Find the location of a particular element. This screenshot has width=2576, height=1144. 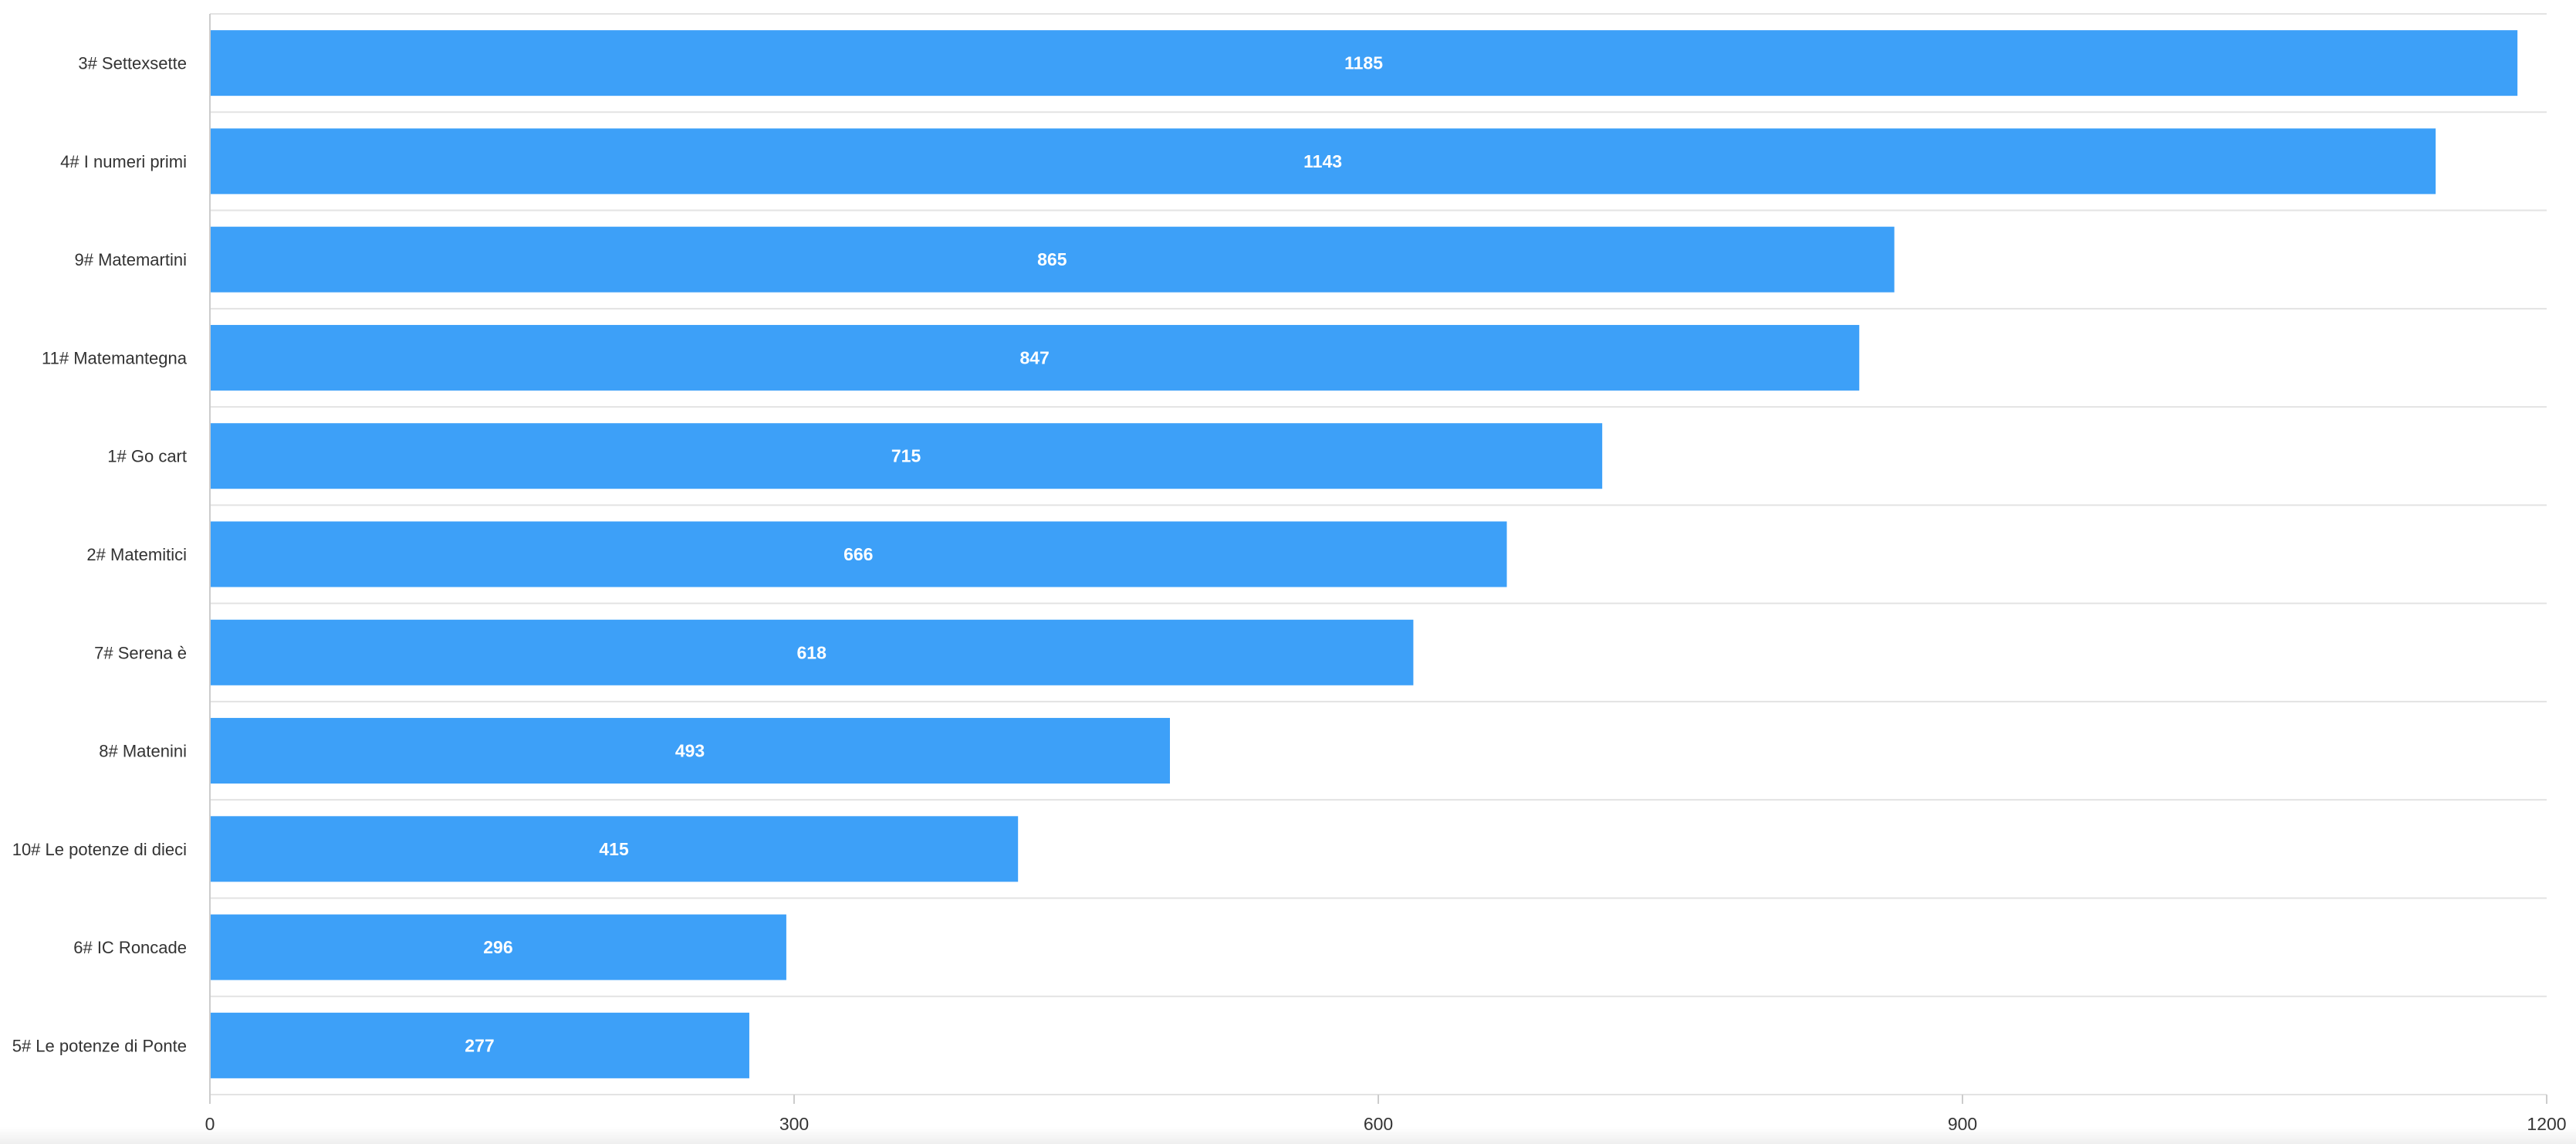

category-label: 3# Settexsette is located at coordinates (132, 63).